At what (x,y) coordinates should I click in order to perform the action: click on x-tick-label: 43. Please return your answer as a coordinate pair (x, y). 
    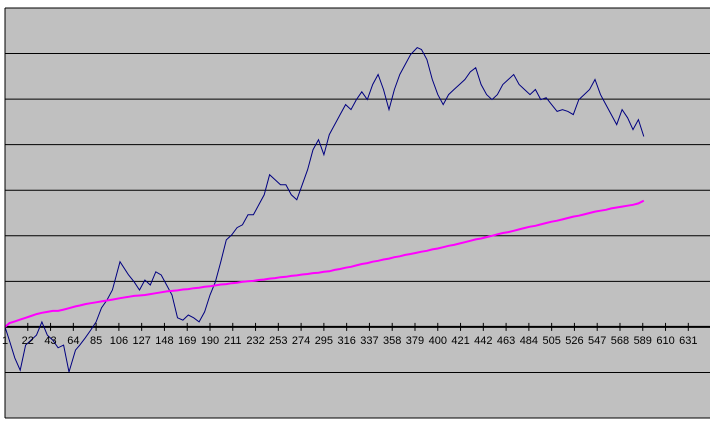
    Looking at the image, I should click on (50, 341).